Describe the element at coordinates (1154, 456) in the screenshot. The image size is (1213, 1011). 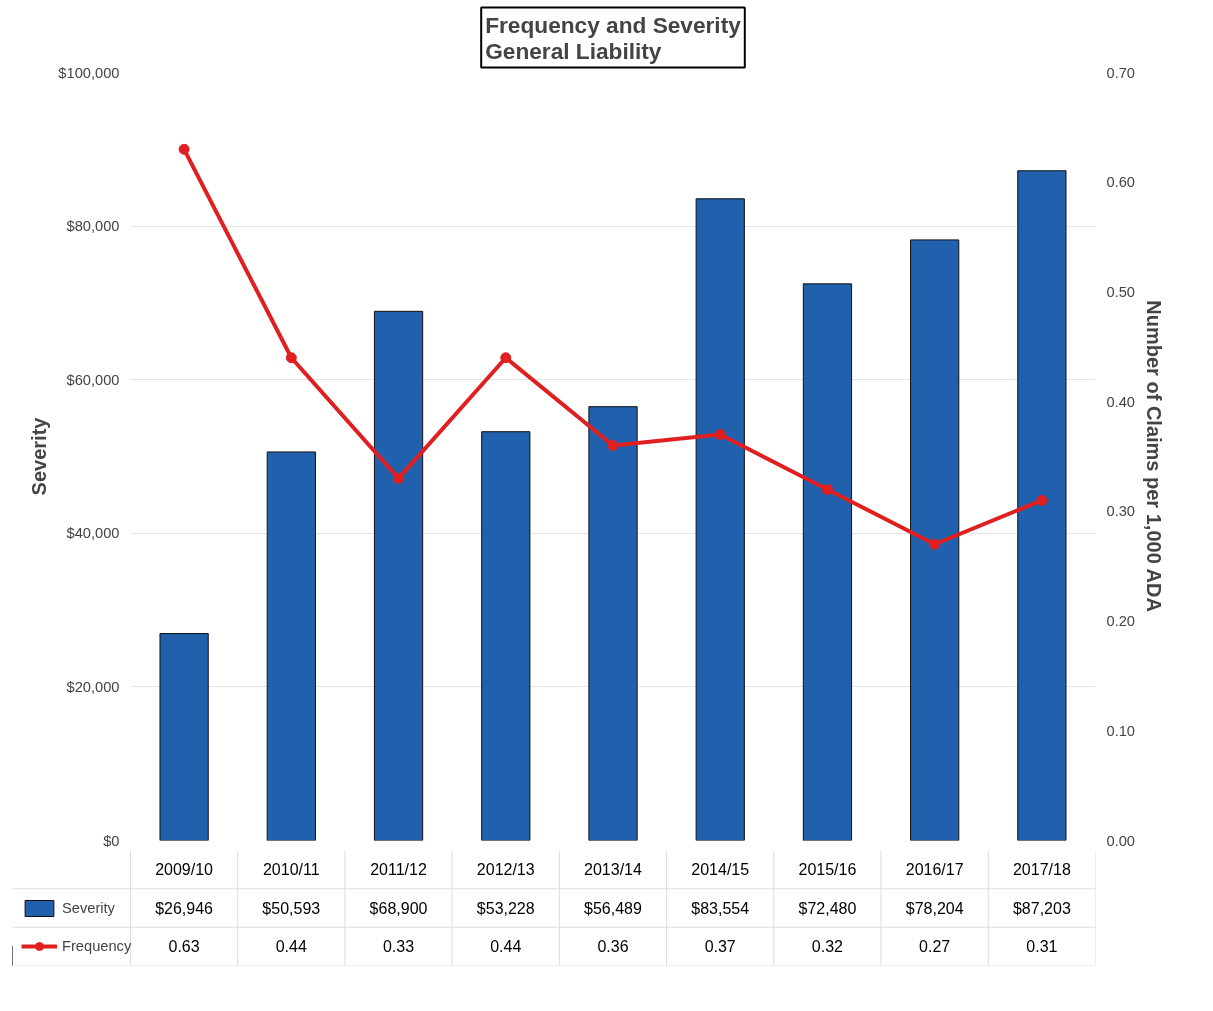
I see `y2-axis-title: Number of Claims per 1,000 ADA` at that location.